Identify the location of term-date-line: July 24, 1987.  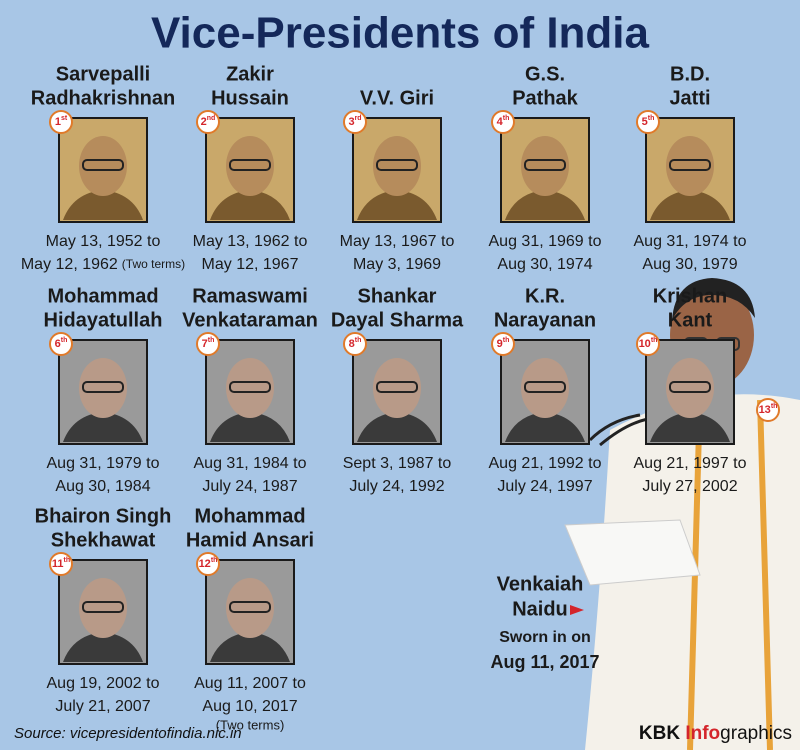
(249, 486).